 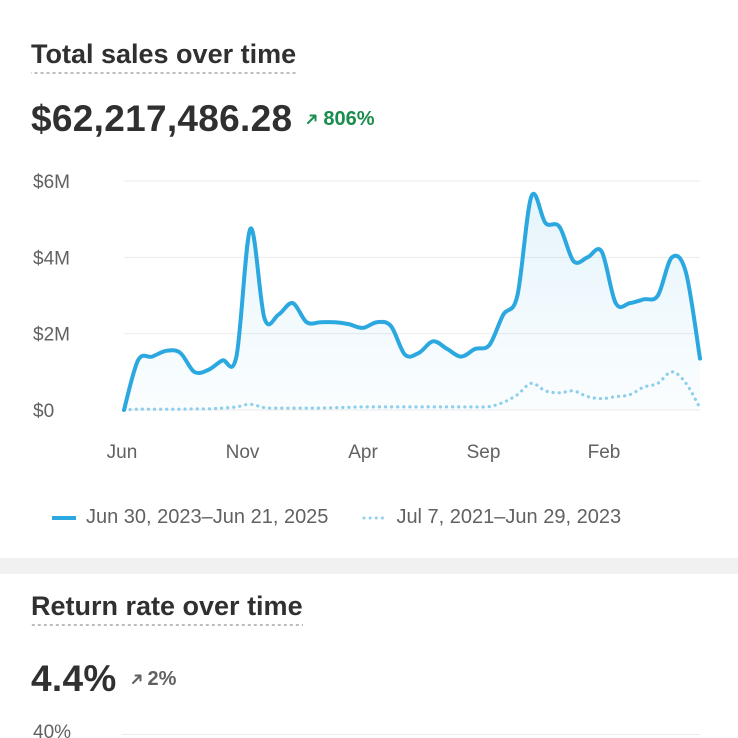 What do you see at coordinates (51, 182) in the screenshot?
I see `y-tick-label: $6M` at bounding box center [51, 182].